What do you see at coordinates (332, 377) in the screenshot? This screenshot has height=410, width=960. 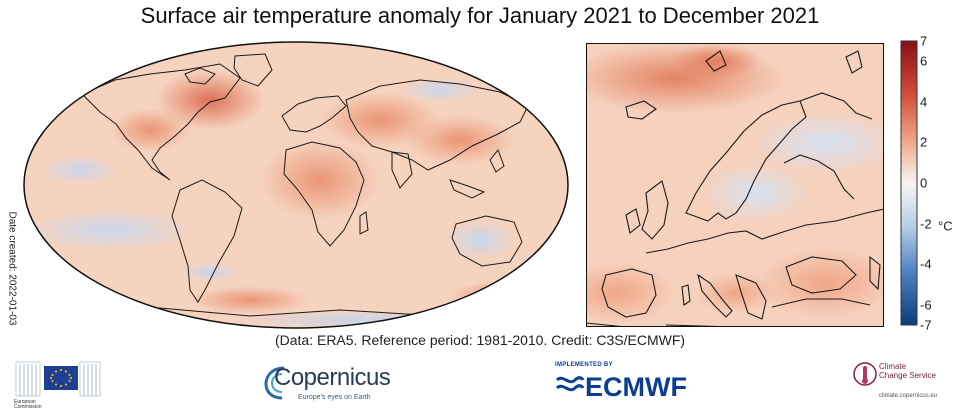 I see `copernicus-wordmark: Copernicus` at bounding box center [332, 377].